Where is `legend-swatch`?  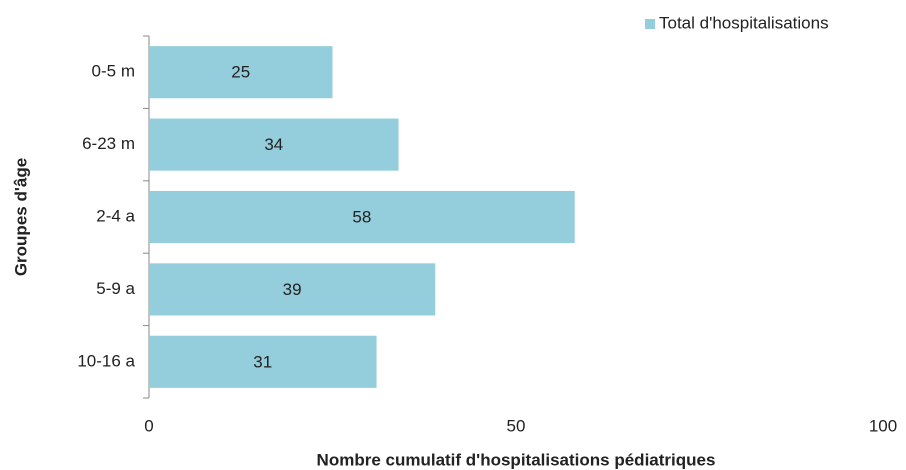
legend-swatch is located at coordinates (650, 24).